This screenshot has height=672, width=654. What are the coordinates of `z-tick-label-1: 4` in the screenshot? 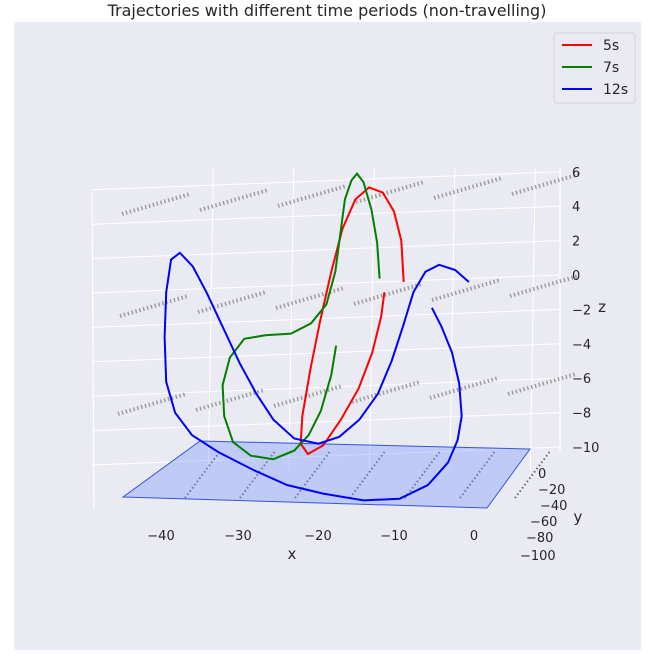 It's located at (576, 207).